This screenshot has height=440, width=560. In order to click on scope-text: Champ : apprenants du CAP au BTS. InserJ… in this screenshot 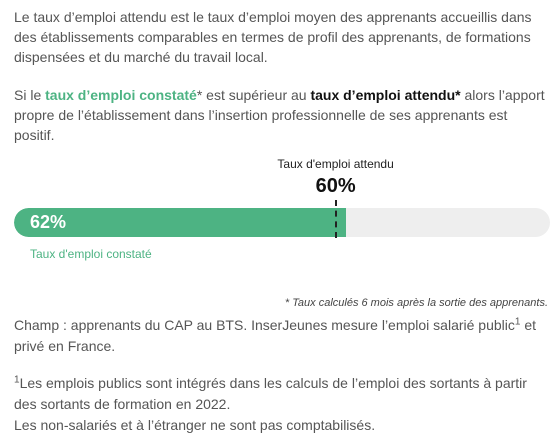, I will do `click(264, 325)`.